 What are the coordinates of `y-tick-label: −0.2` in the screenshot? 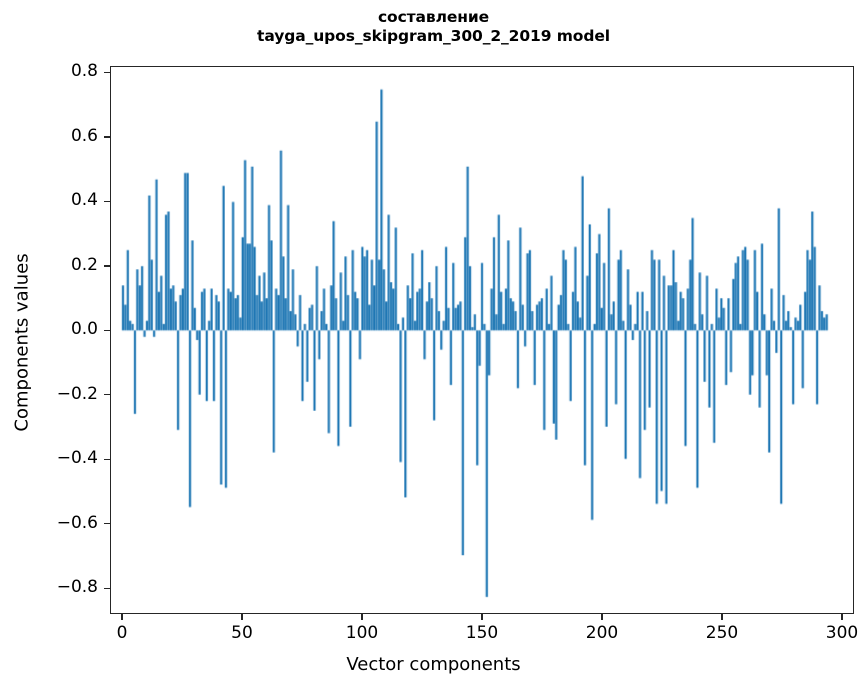 It's located at (77, 393).